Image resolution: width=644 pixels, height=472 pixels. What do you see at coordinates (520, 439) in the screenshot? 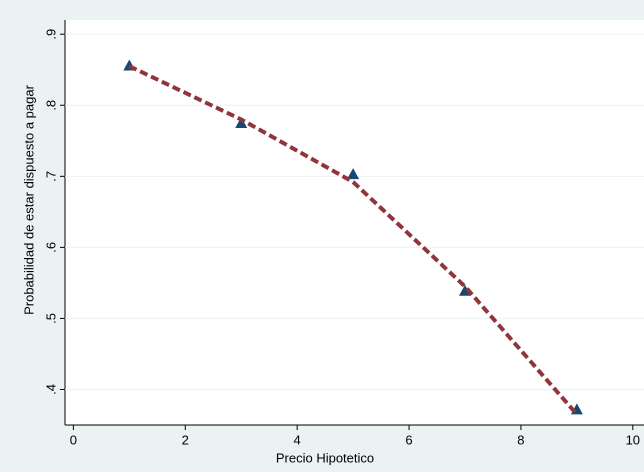
I see `x-tick-label: 8` at bounding box center [520, 439].